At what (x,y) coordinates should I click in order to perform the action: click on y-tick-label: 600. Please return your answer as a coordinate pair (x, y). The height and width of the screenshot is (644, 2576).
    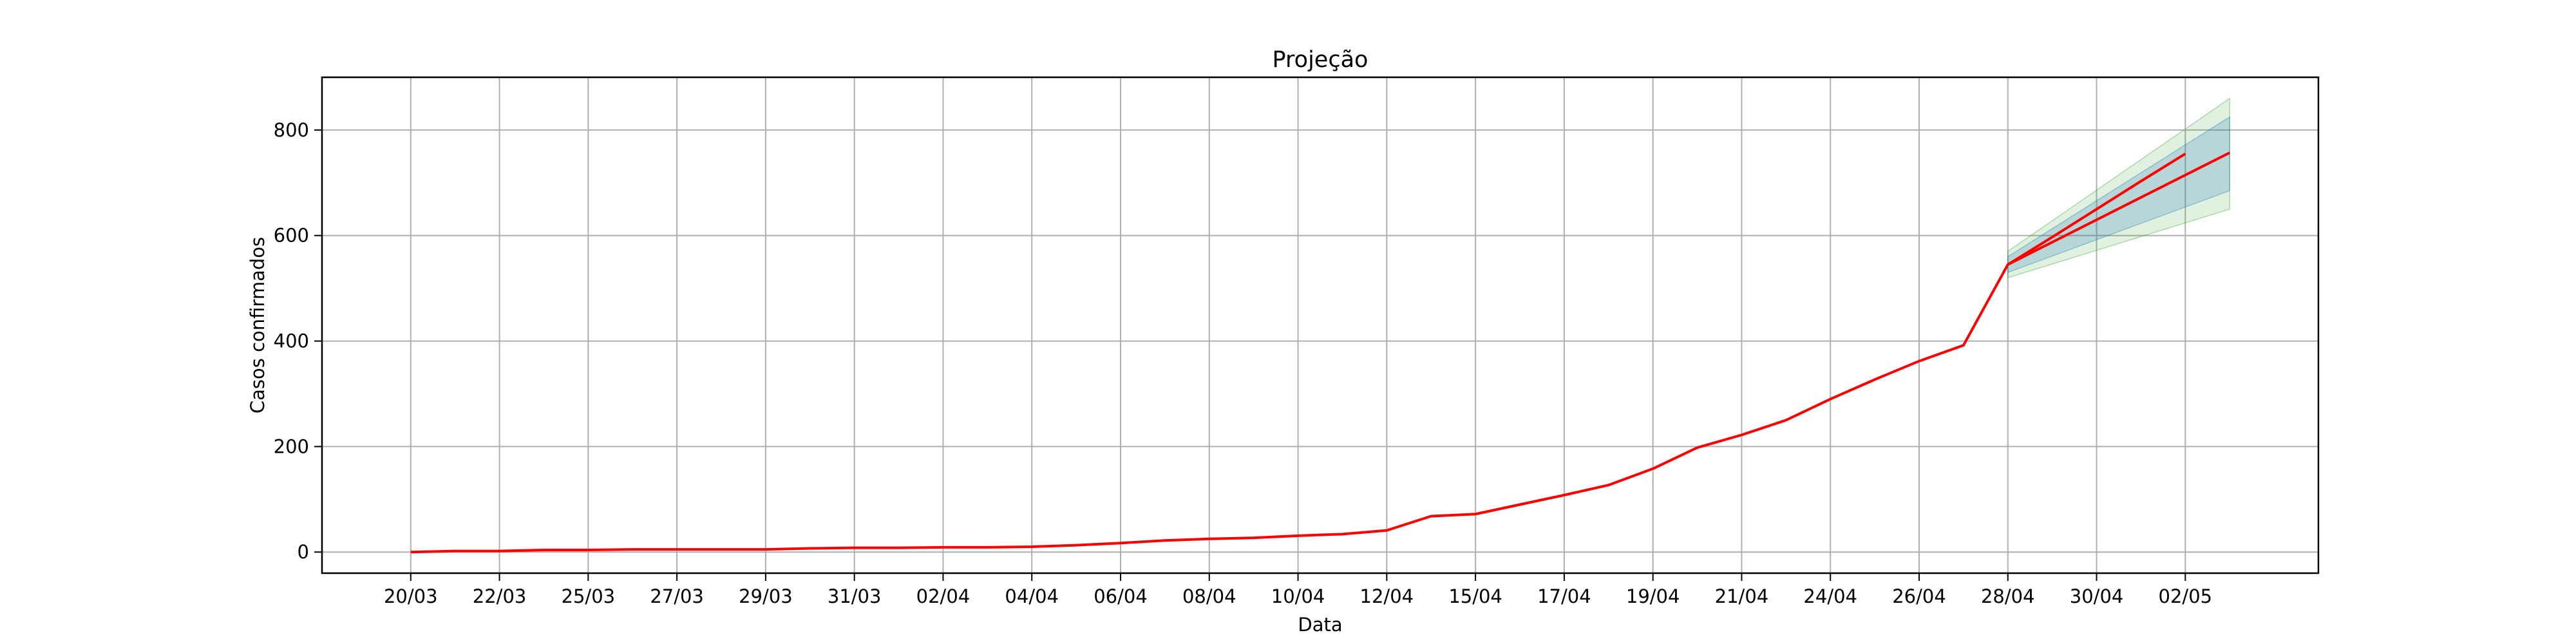
    Looking at the image, I should click on (291, 236).